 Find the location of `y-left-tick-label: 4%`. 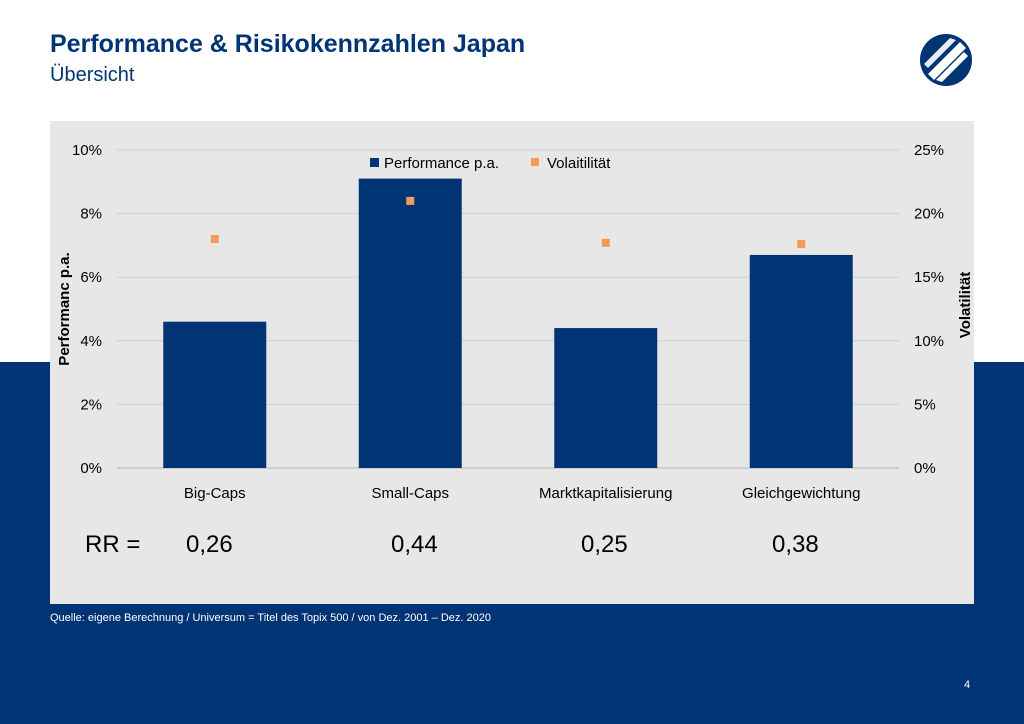

y-left-tick-label: 4% is located at coordinates (91, 341).